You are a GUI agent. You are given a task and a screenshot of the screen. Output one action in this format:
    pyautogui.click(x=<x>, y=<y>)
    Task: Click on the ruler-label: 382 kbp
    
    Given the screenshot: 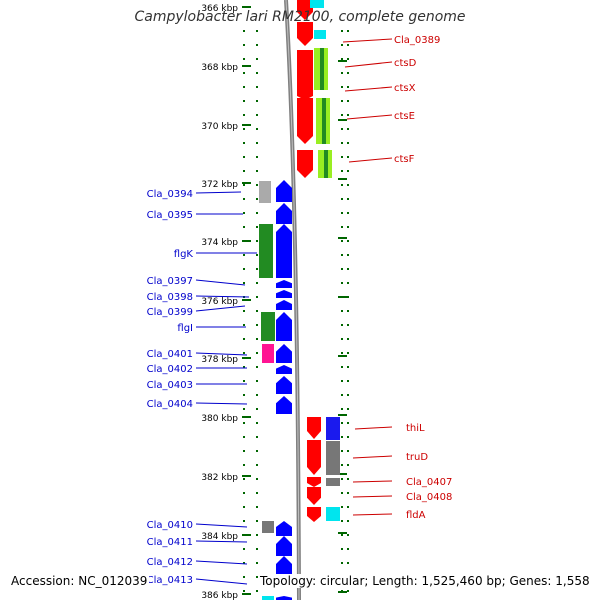 What is the action you would take?
    pyautogui.click(x=219, y=478)
    